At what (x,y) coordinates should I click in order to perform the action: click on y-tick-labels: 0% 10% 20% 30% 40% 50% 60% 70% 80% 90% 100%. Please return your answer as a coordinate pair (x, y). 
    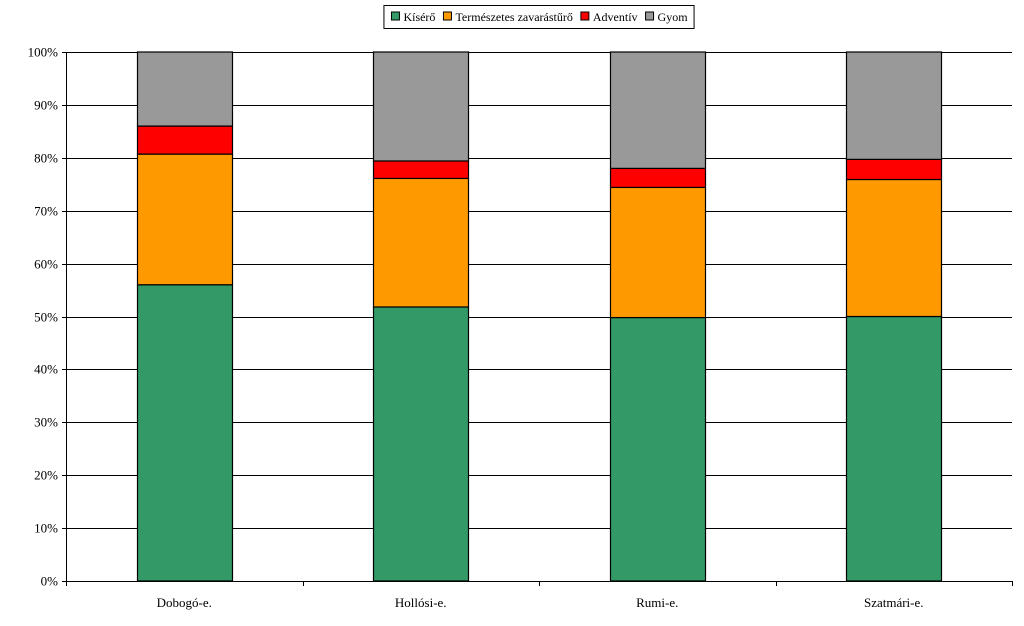
    Looking at the image, I should click on (43, 317).